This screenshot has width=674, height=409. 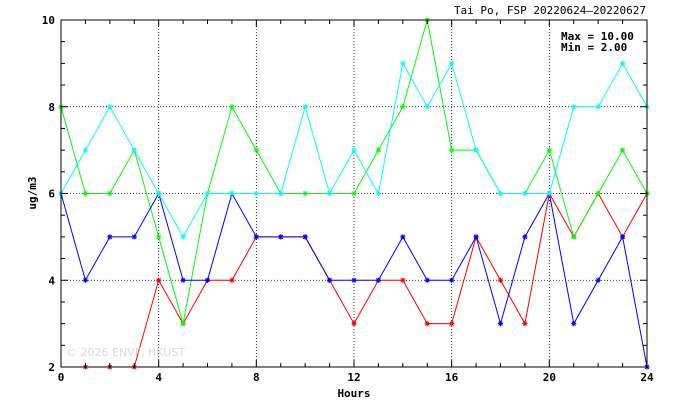 What do you see at coordinates (48, 20) in the screenshot?
I see `y-tick-label: 10` at bounding box center [48, 20].